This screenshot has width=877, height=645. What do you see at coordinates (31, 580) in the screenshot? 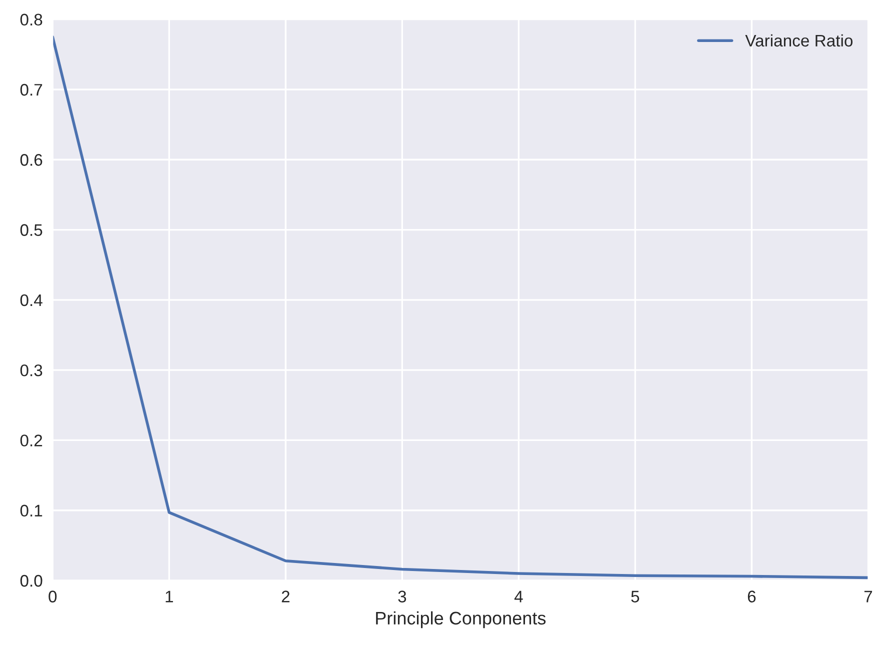
I see `y-tick-label: 0.0` at bounding box center [31, 580].